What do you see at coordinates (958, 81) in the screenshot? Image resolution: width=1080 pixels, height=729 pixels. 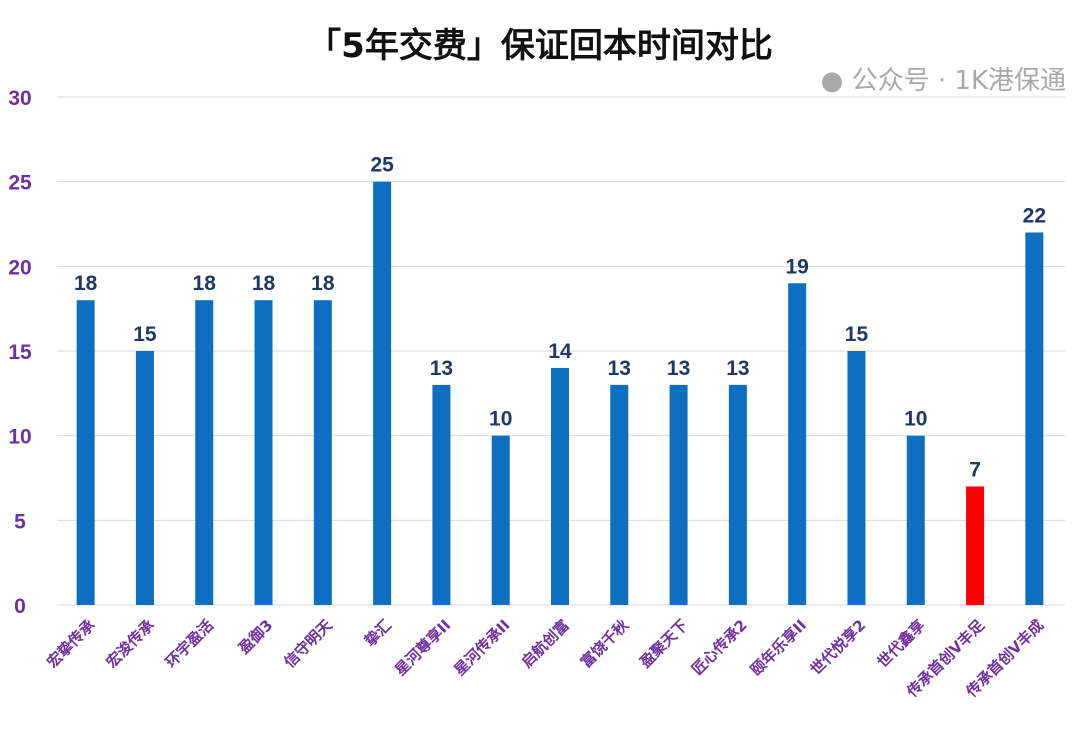 I see `watermark-text: 公众号 · 1K港保通` at bounding box center [958, 81].